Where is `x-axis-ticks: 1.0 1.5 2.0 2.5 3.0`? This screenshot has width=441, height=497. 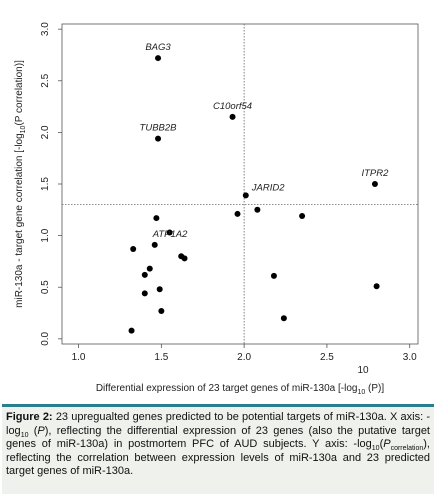
x-axis-ticks: 1.0 1.5 2.0 2.5 3.0 is located at coordinates (244, 353).